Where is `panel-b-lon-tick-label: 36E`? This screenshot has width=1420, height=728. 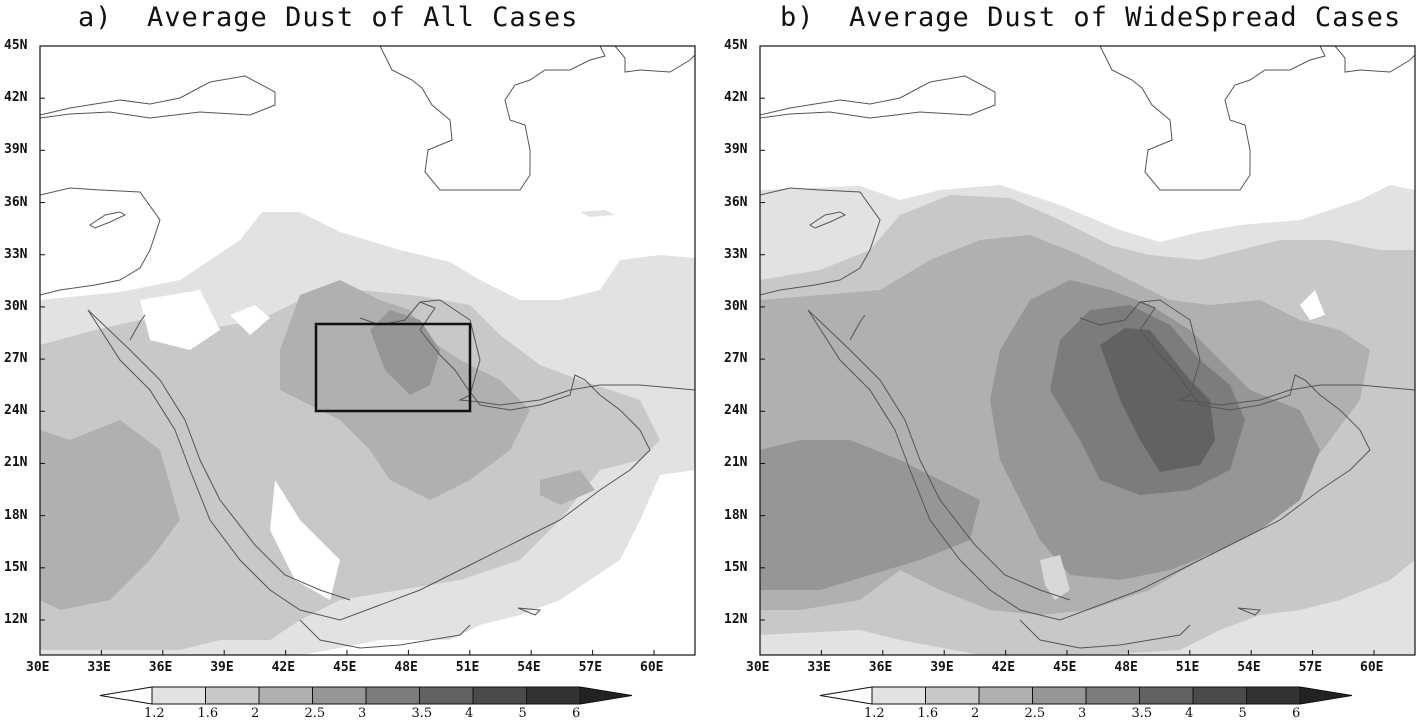
panel-b-lon-tick-label: 36E is located at coordinates (880, 667).